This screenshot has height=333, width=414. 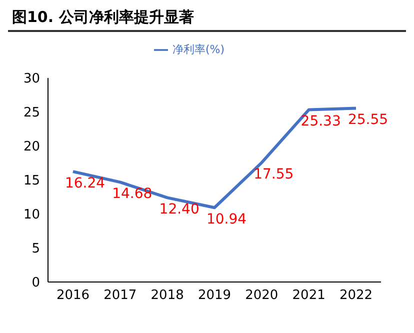 I want to click on x-tick-label: 2019, so click(x=215, y=296).